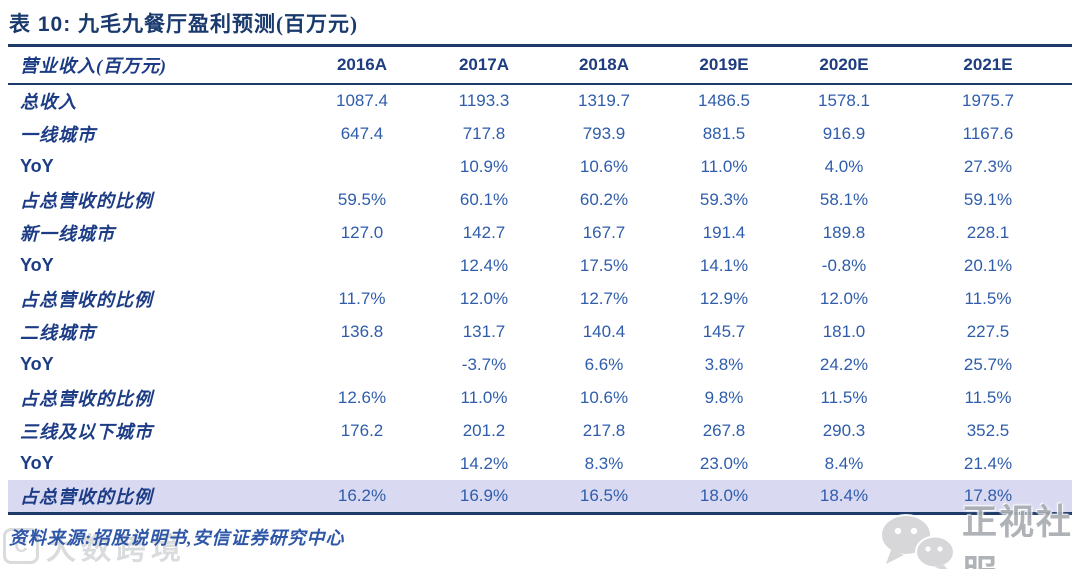 Image resolution: width=1080 pixels, height=569 pixels. I want to click on data-cell: 60.2%, so click(604, 199).